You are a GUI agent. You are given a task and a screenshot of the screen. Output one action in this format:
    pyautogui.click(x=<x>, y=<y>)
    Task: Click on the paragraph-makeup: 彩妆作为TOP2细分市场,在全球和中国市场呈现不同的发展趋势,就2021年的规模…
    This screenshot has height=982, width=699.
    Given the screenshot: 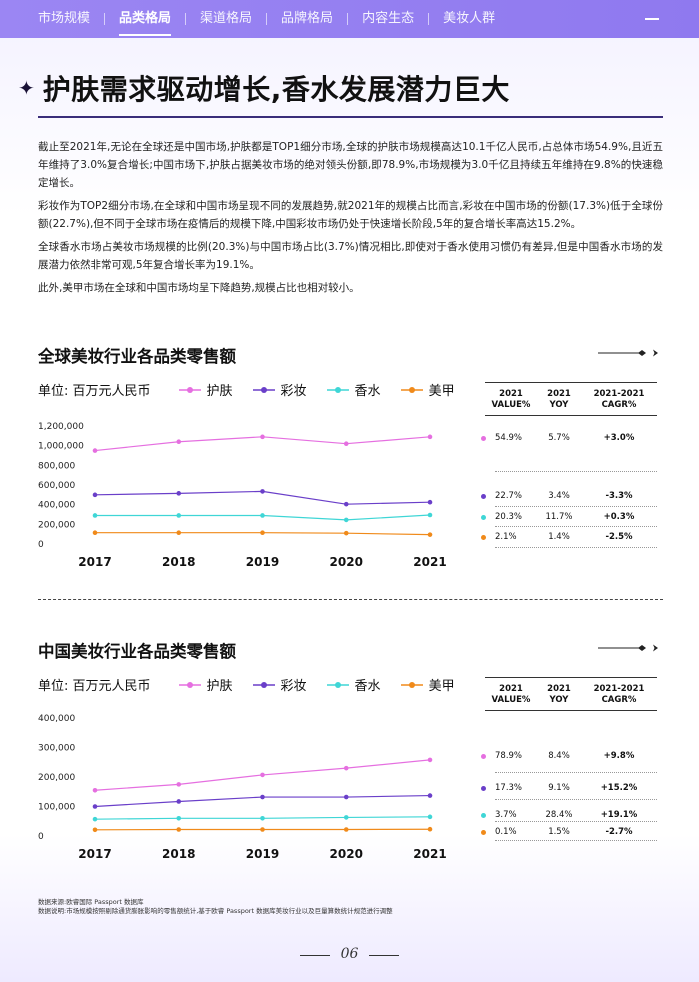 What is the action you would take?
    pyautogui.click(x=350, y=215)
    